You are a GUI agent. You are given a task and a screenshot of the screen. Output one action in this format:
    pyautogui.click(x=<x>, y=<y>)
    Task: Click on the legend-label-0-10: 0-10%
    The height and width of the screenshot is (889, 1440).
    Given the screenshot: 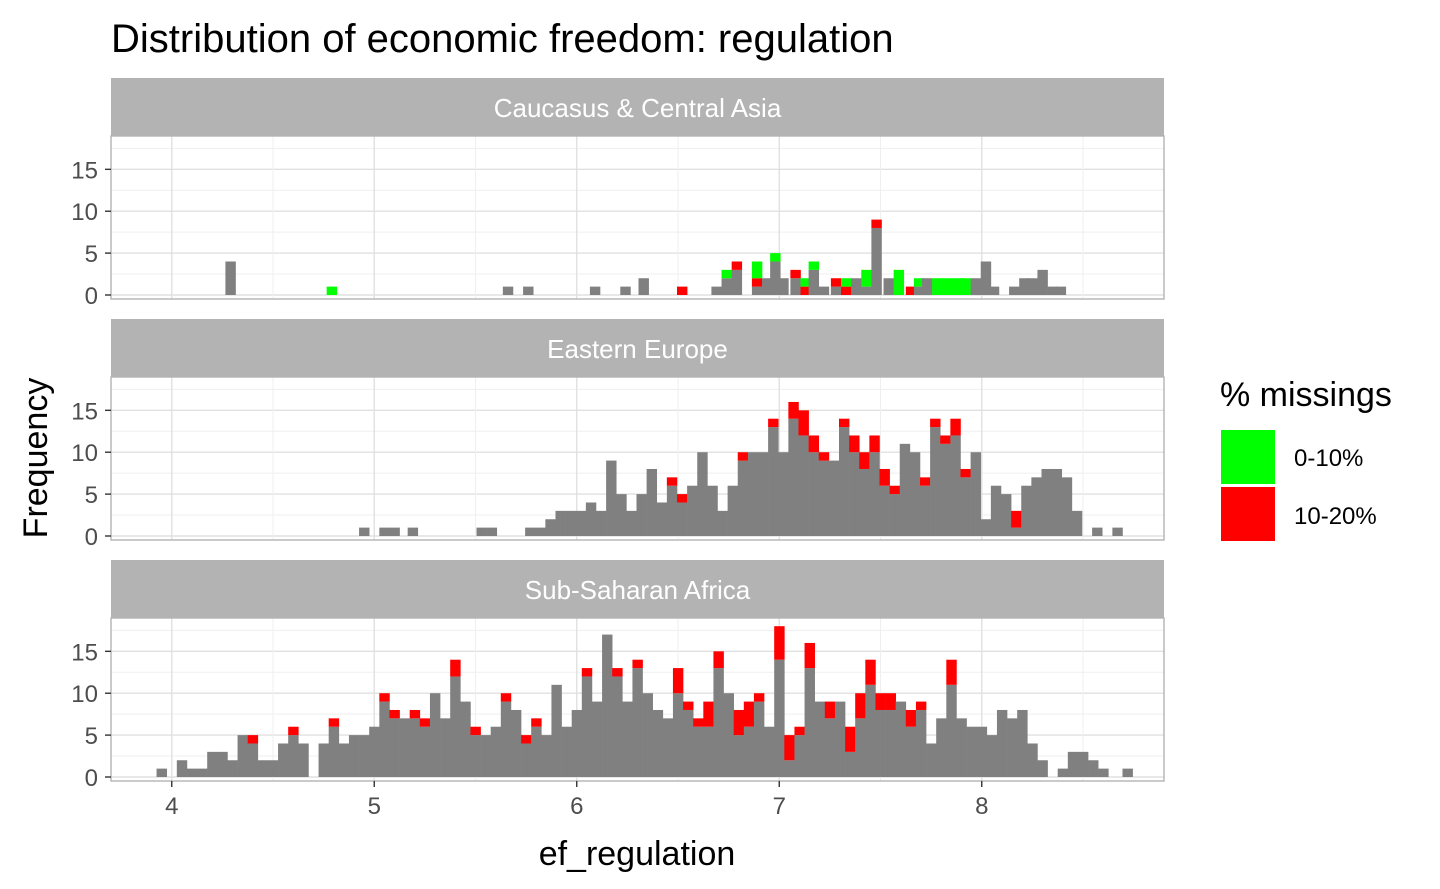 What is the action you would take?
    pyautogui.click(x=1328, y=458)
    